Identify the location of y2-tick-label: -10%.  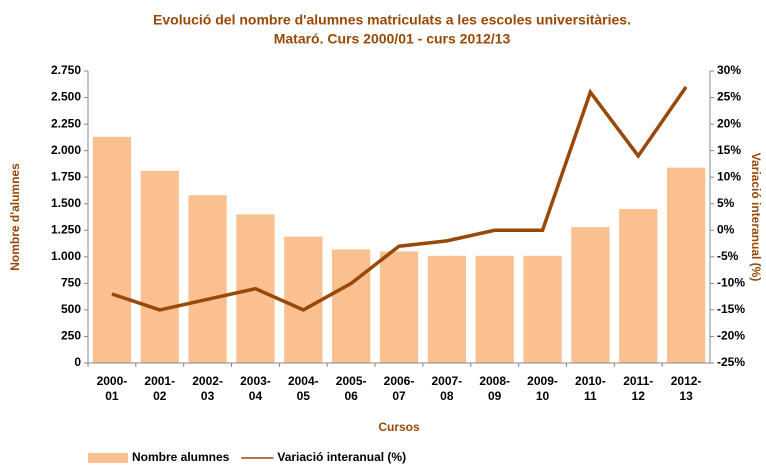
(731, 283).